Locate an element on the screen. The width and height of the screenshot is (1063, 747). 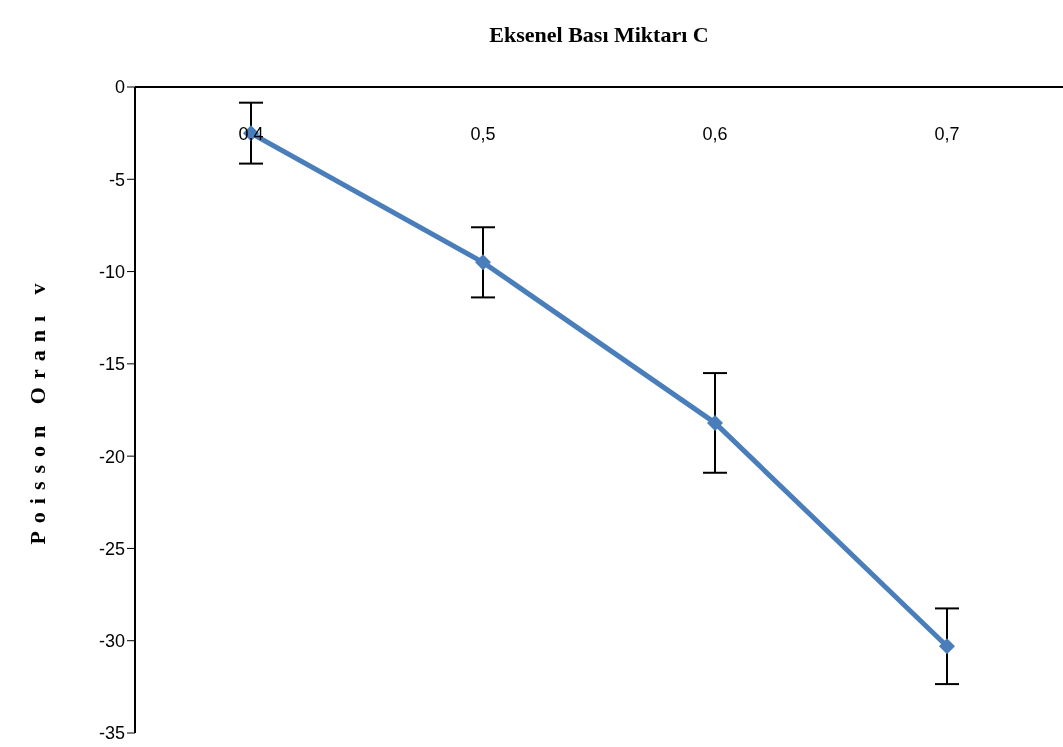
y-axis-title: Poisson Oranı v is located at coordinates (38, 410).